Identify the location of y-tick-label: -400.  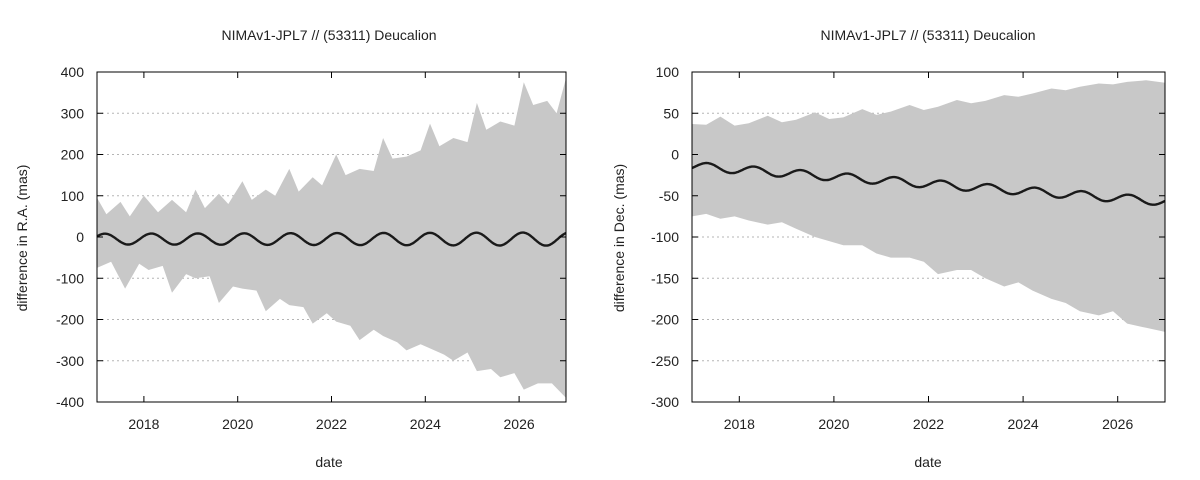
(70, 402).